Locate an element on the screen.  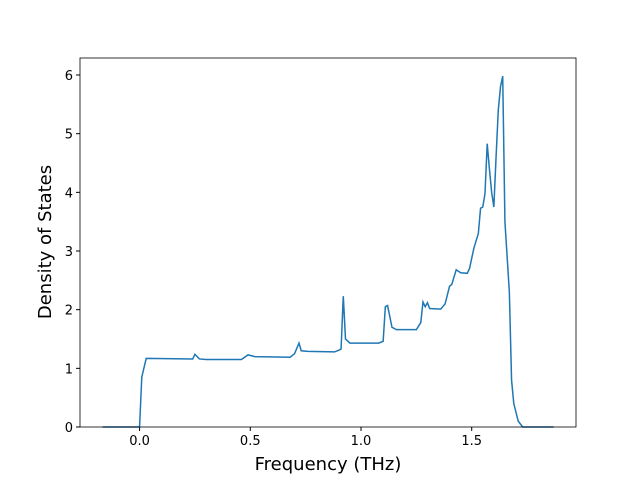
y-tick-label: 1 is located at coordinates (69, 369).